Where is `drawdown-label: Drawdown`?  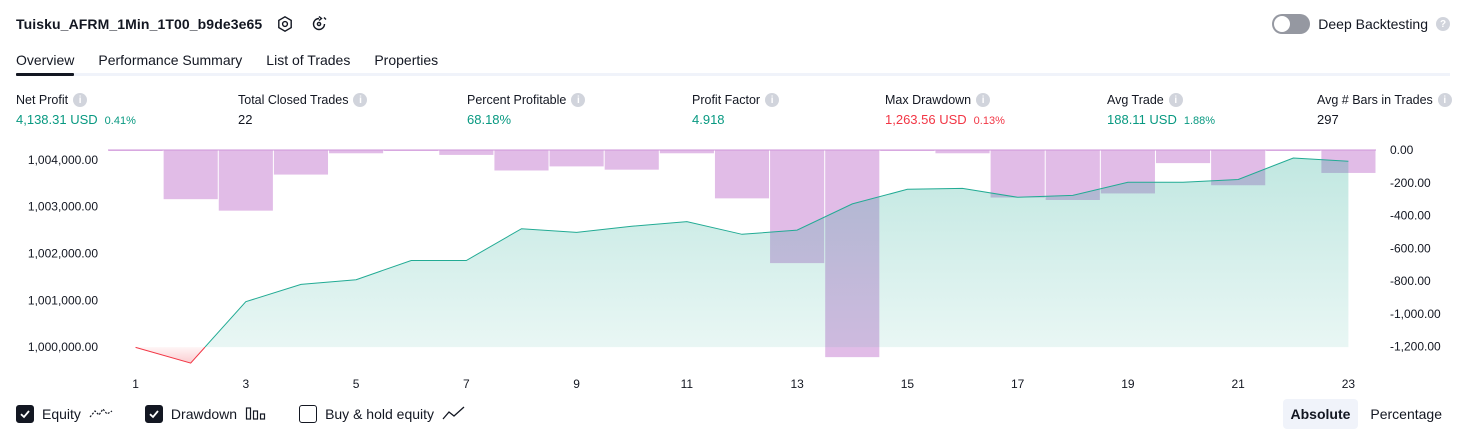
drawdown-label: Drawdown is located at coordinates (204, 414).